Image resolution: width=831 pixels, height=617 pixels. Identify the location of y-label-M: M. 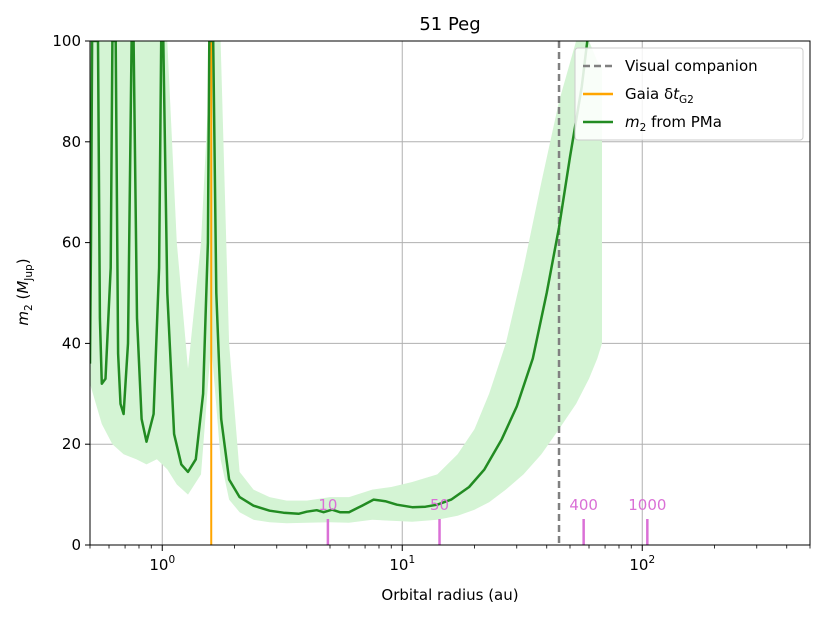
(23, 287).